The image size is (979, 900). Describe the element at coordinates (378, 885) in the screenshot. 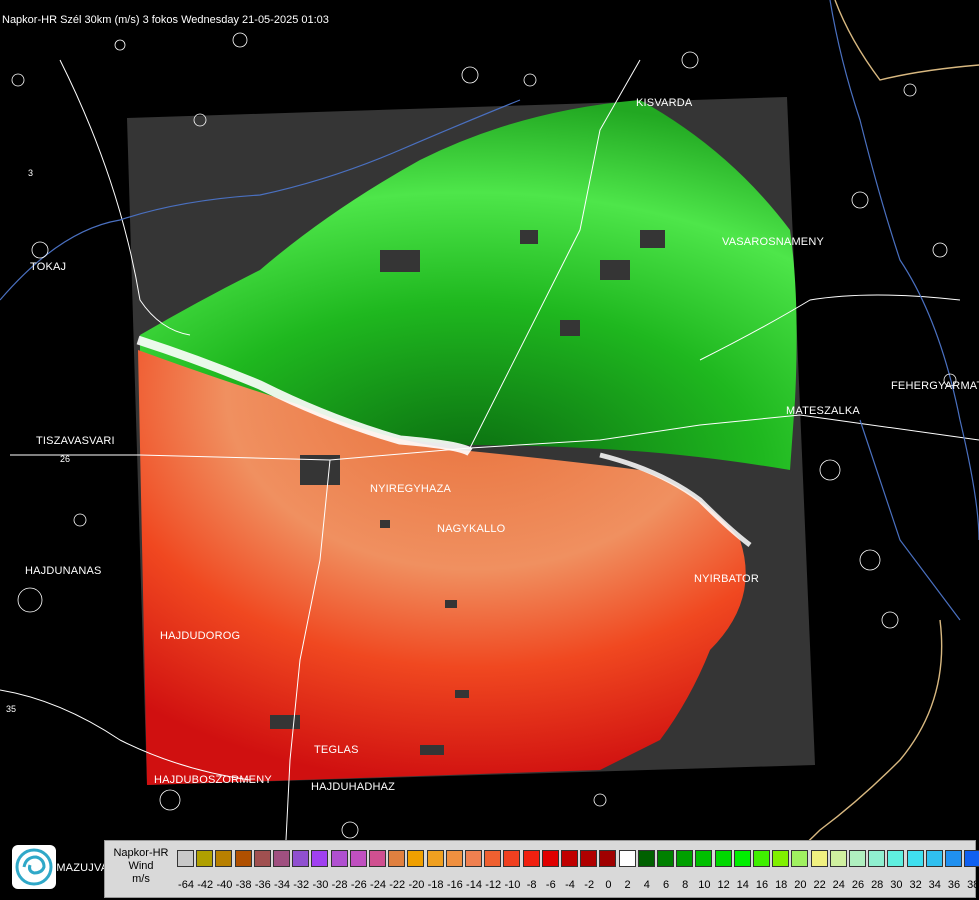

I see `legend-tick-label: -24` at that location.